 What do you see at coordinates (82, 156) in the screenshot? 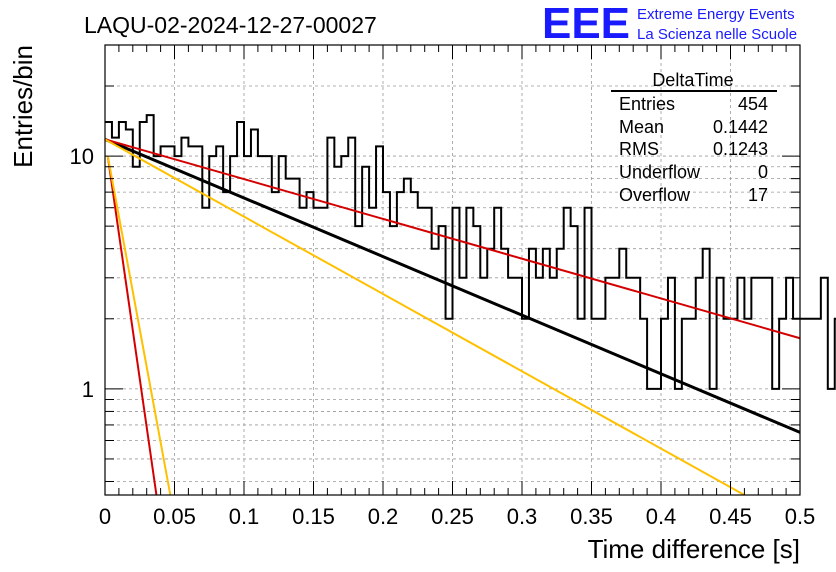
I see `y-tick-label: 10` at bounding box center [82, 156].